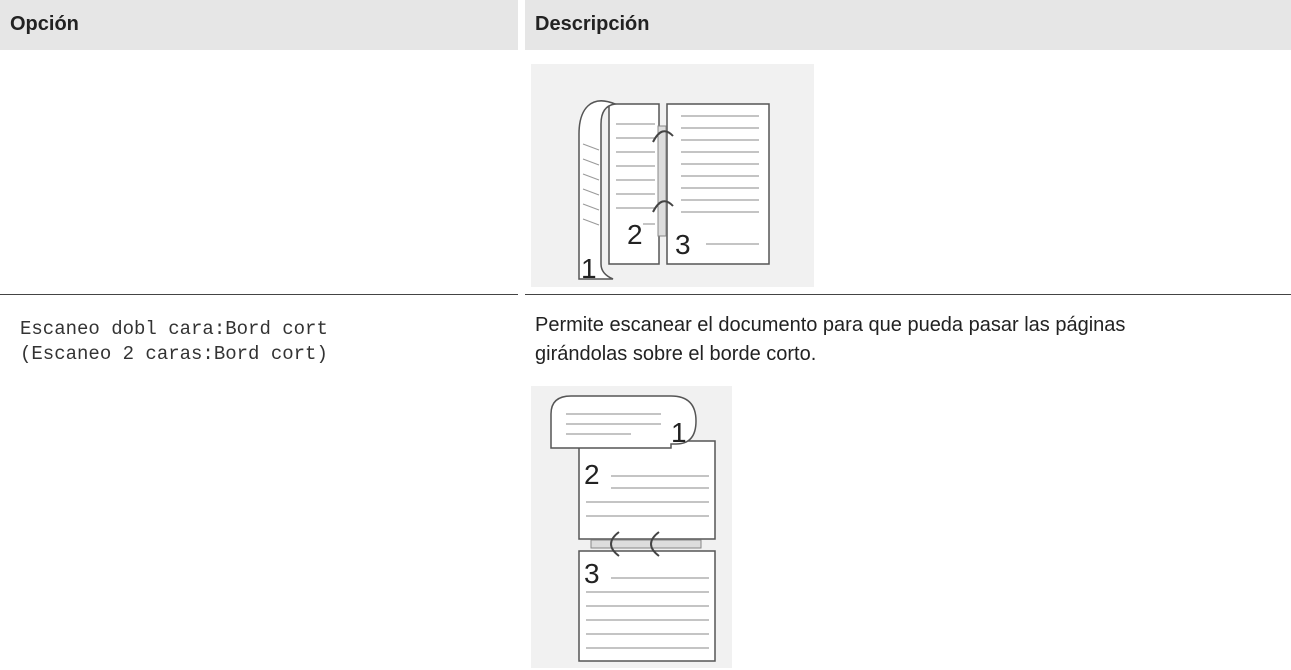 This screenshot has height=670, width=1291. I want to click on option-line: Escaneo dobl cara:Bord cort, so click(174, 329).